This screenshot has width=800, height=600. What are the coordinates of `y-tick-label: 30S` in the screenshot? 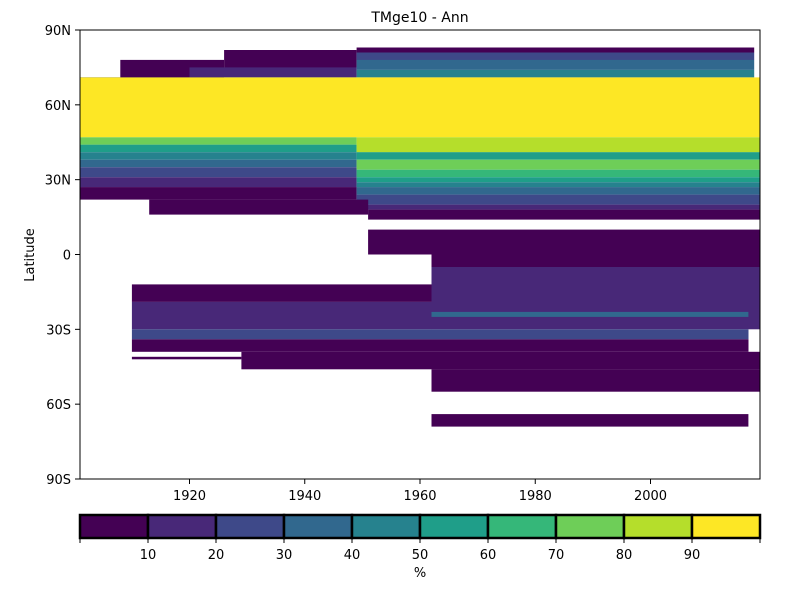 It's located at (58, 330).